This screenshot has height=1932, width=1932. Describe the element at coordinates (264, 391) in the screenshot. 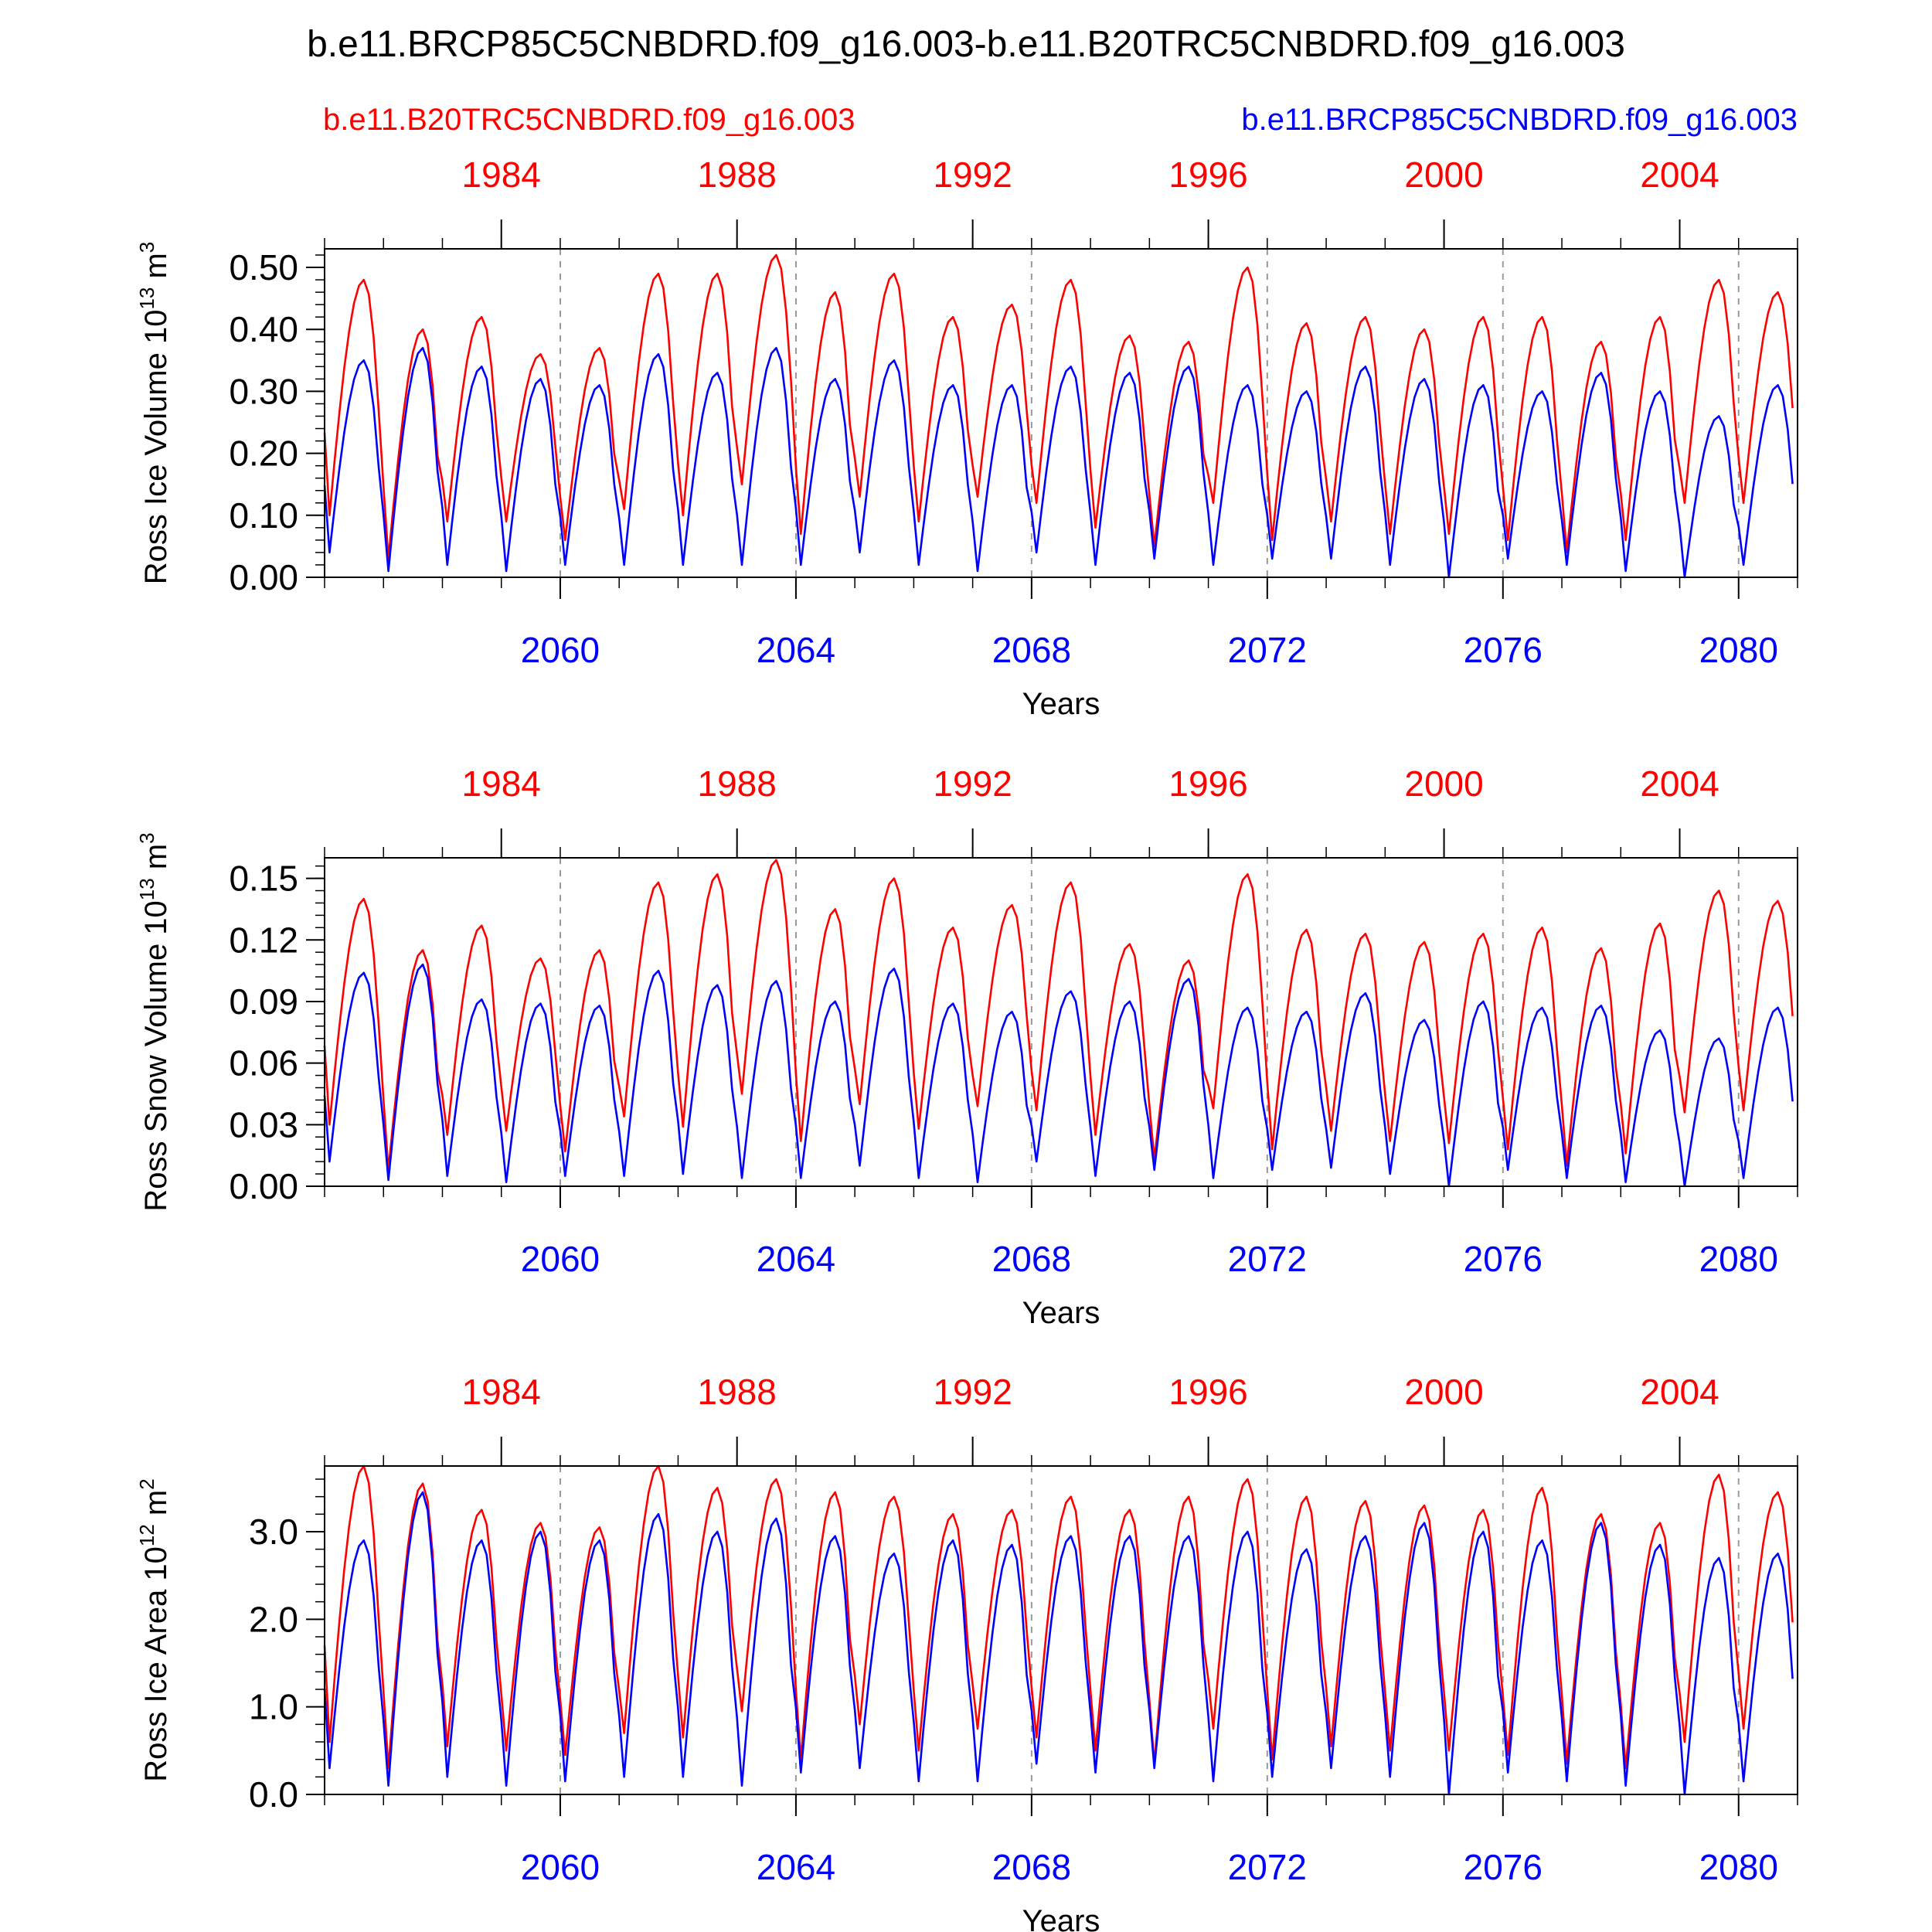

I see `y-tick-label: 0.30` at that location.